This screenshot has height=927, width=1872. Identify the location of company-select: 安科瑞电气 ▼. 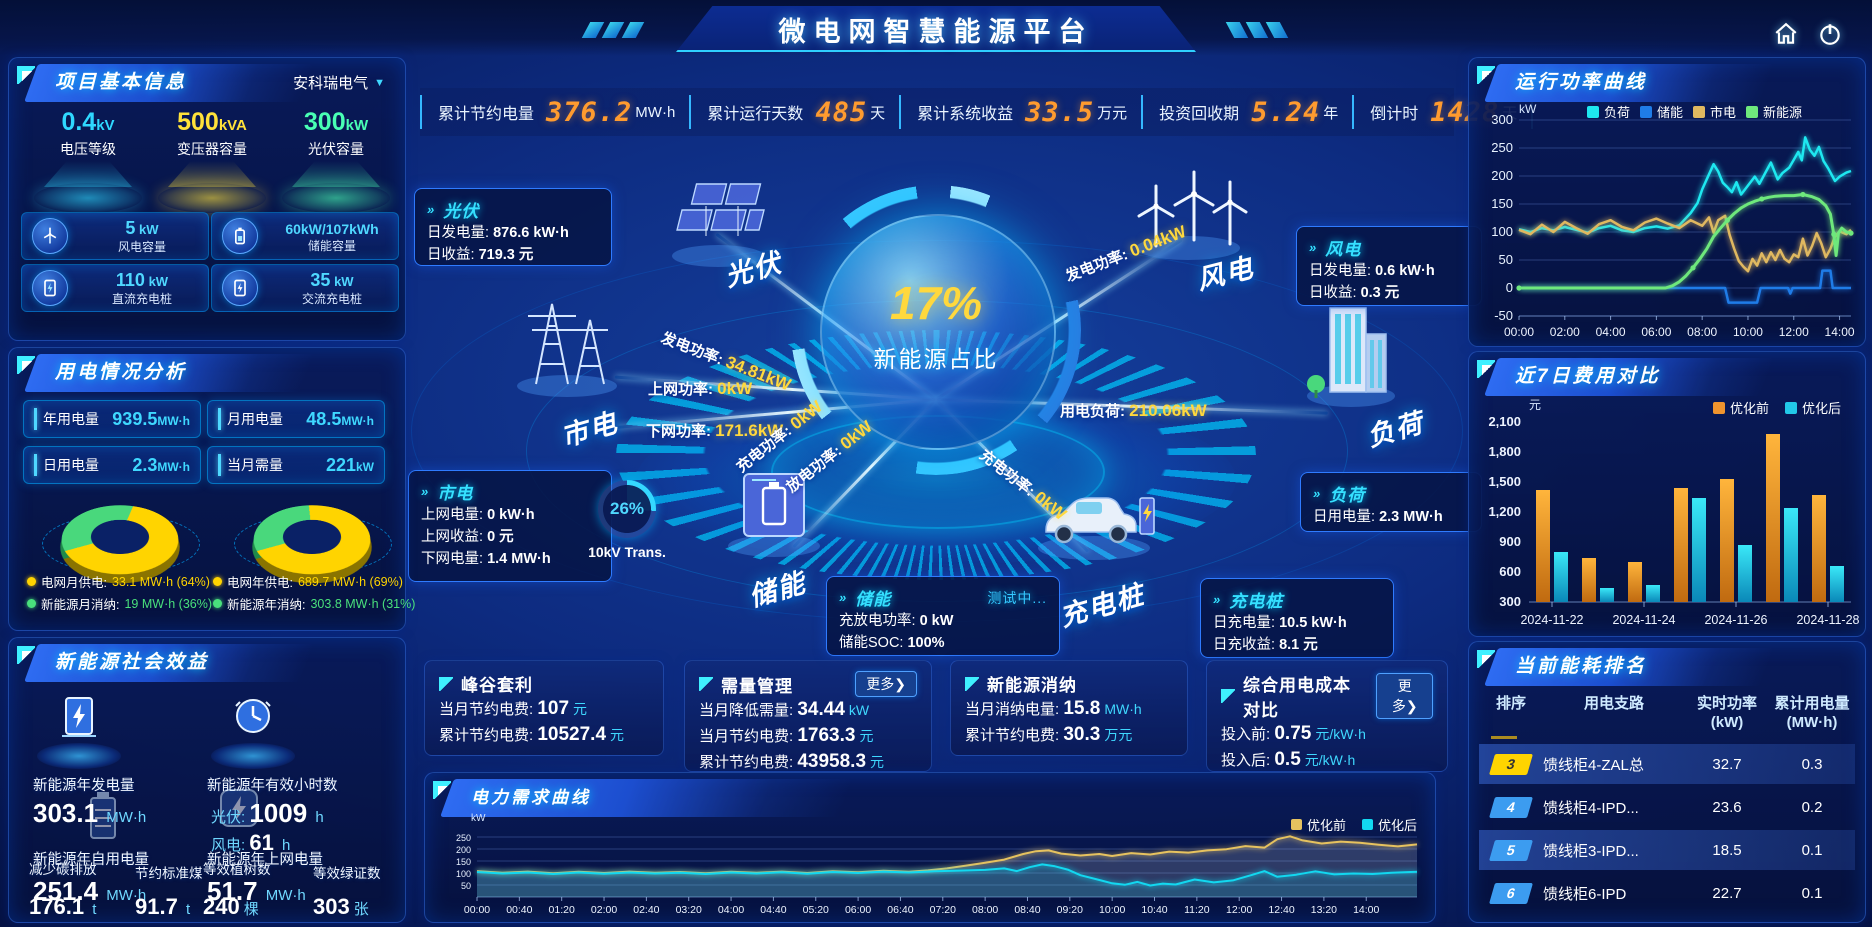
(339, 82).